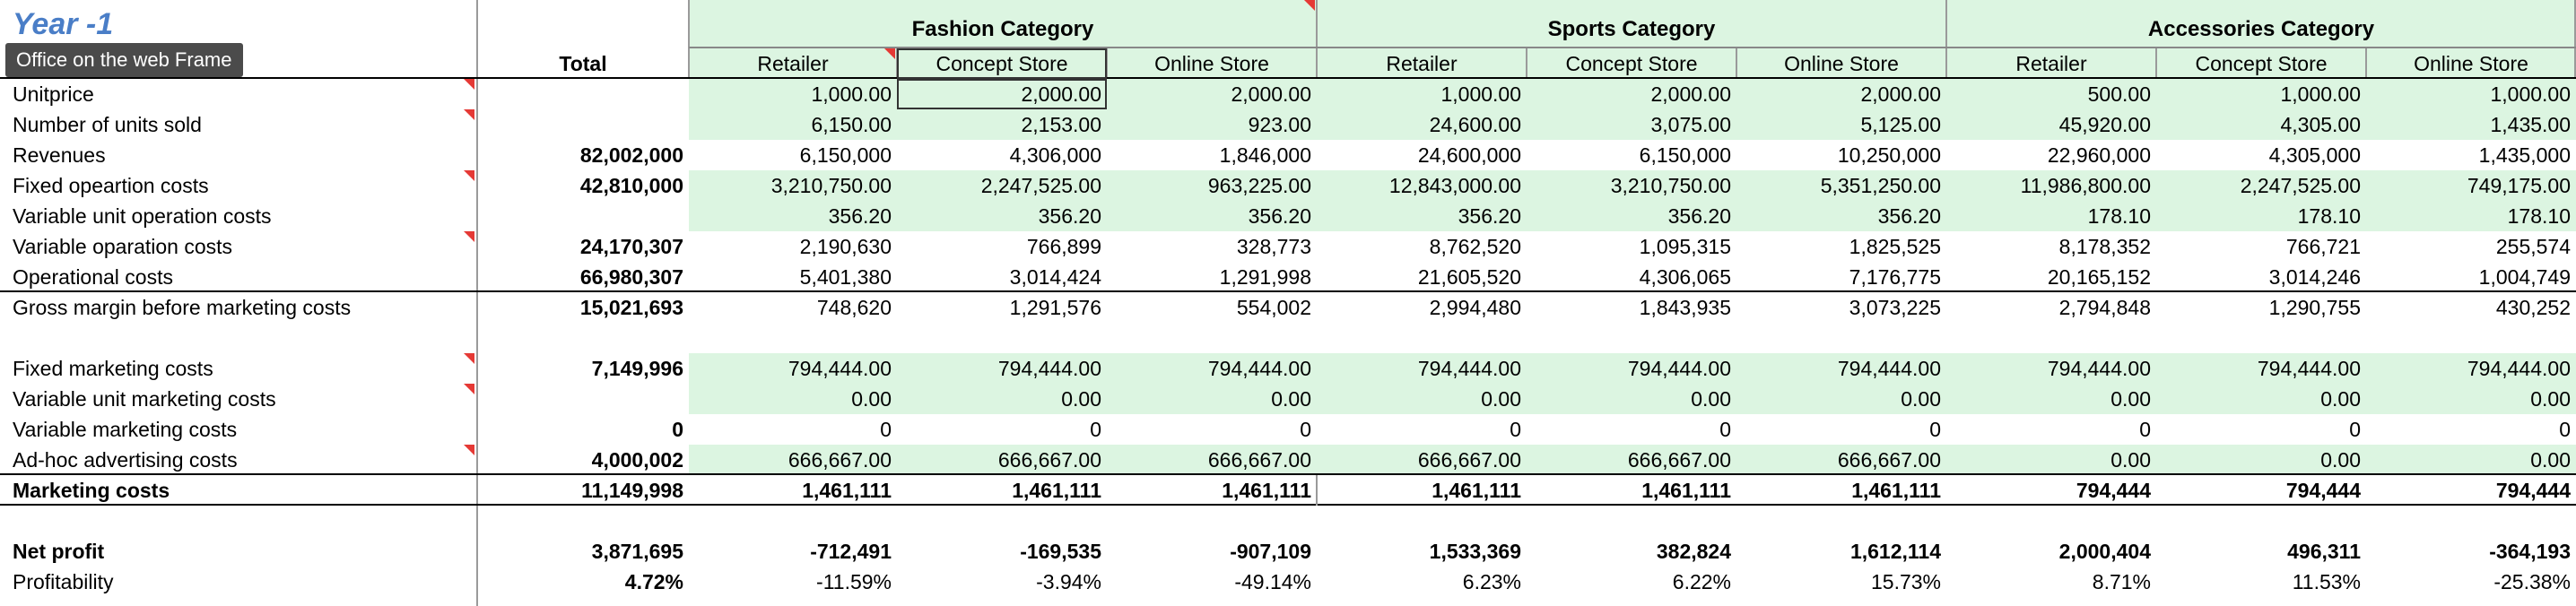  Describe the element at coordinates (1002, 124) in the screenshot. I see `value-cell: 2,153.00` at that location.